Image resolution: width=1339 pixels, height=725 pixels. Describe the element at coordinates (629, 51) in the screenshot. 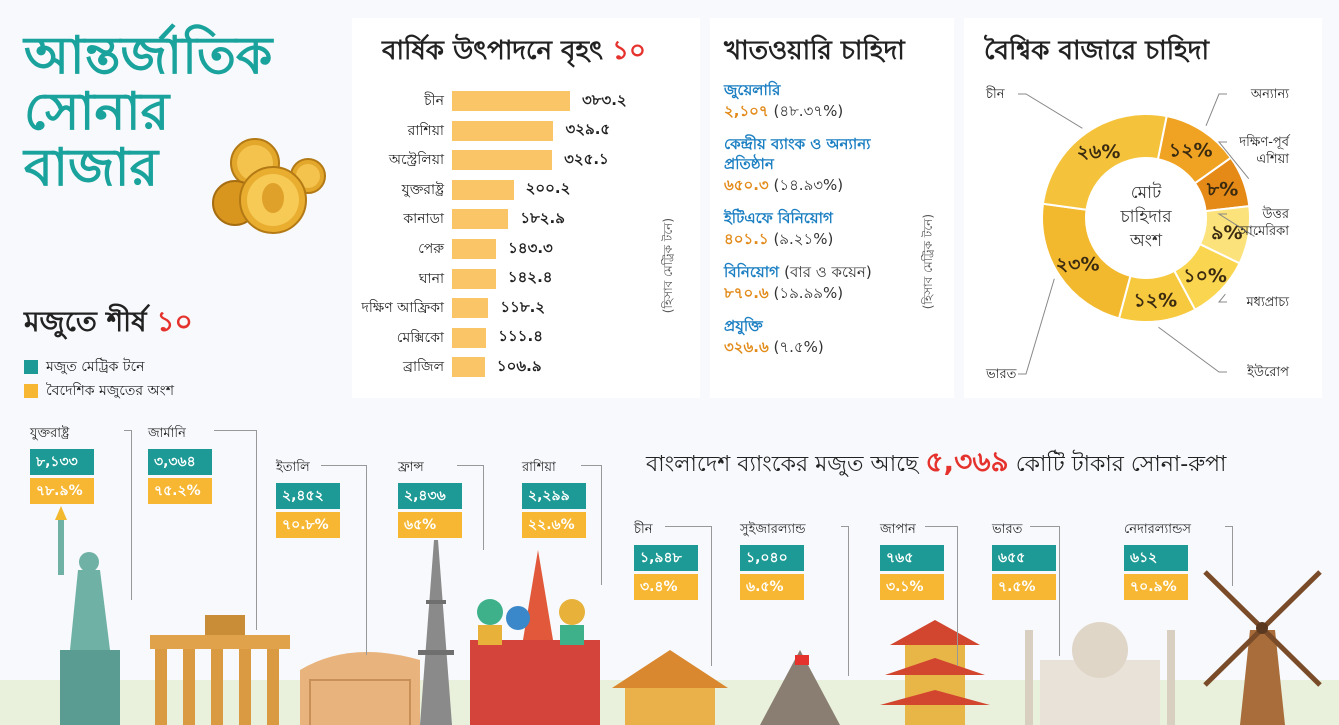

I see `production-title-number: ১০` at that location.